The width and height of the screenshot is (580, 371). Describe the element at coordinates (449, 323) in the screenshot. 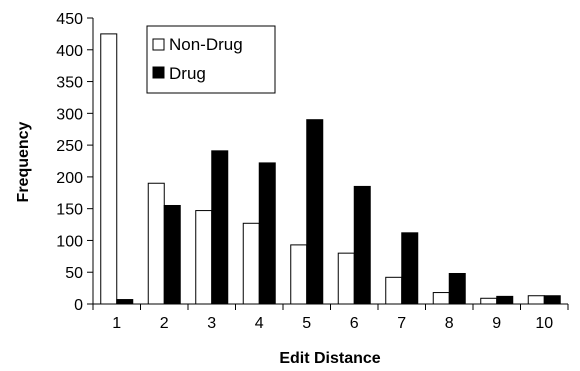

I see `x-tick-label: 8` at that location.